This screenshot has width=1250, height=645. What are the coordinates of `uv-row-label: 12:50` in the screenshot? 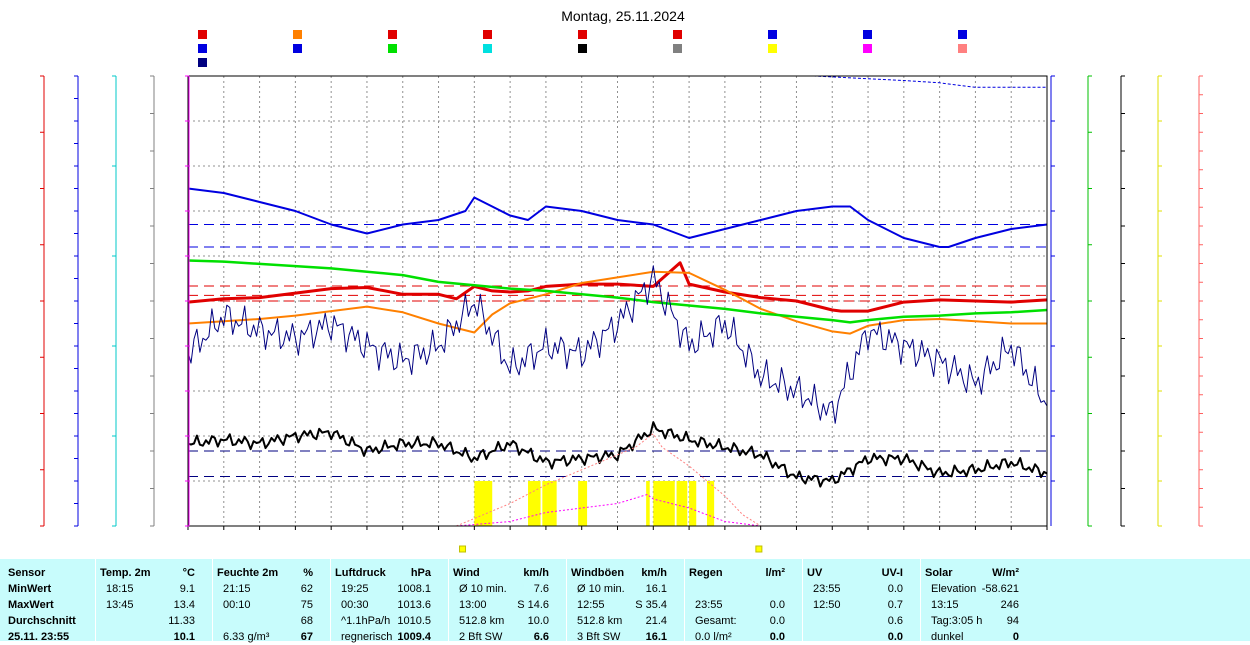 It's located at (827, 605).